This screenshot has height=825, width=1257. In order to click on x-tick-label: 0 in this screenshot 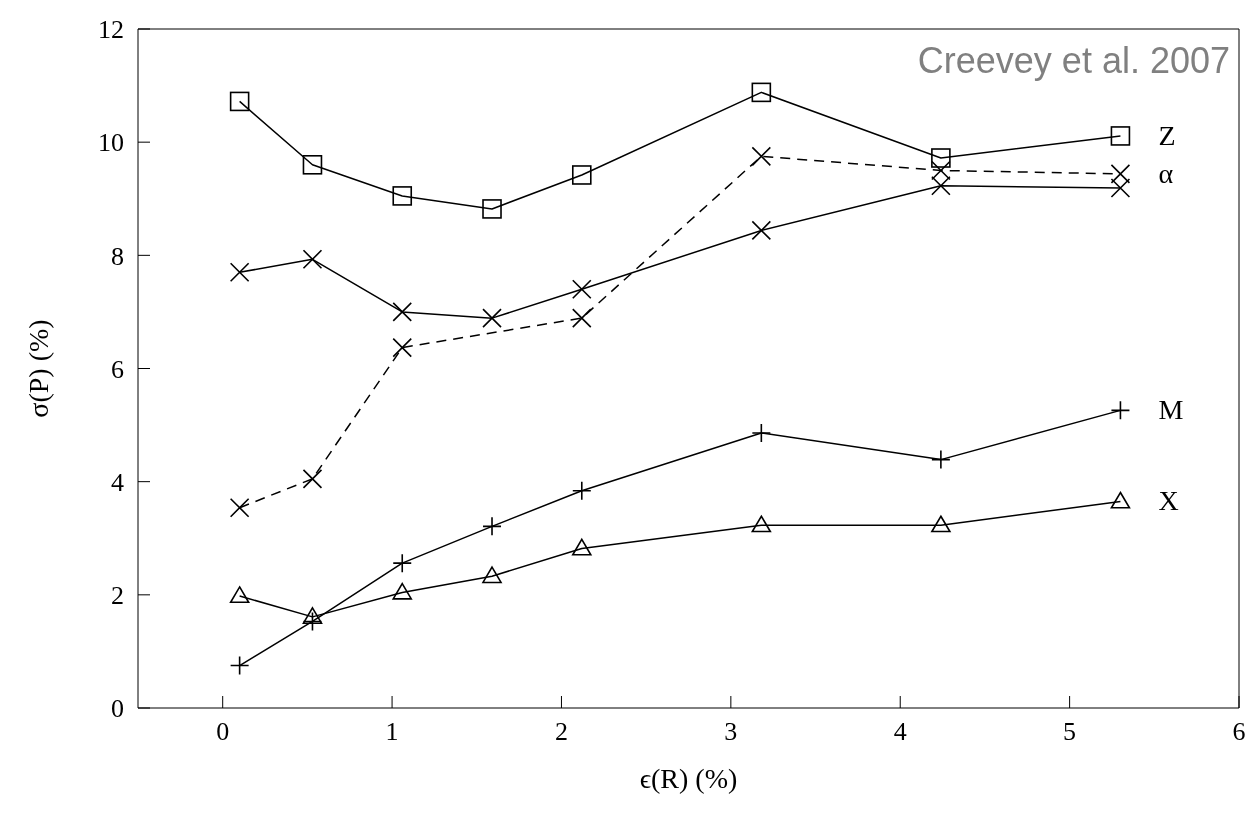, I will do `click(223, 732)`.